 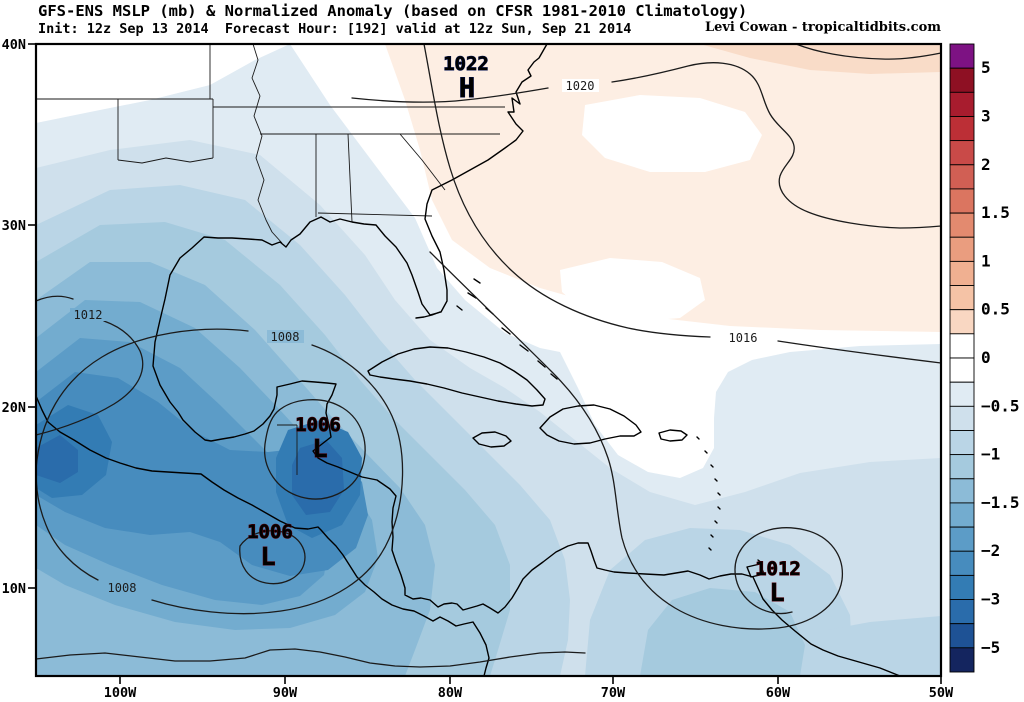 What do you see at coordinates (270, 532) in the screenshot?
I see `low-1006-pacific-value: 1006` at bounding box center [270, 532].